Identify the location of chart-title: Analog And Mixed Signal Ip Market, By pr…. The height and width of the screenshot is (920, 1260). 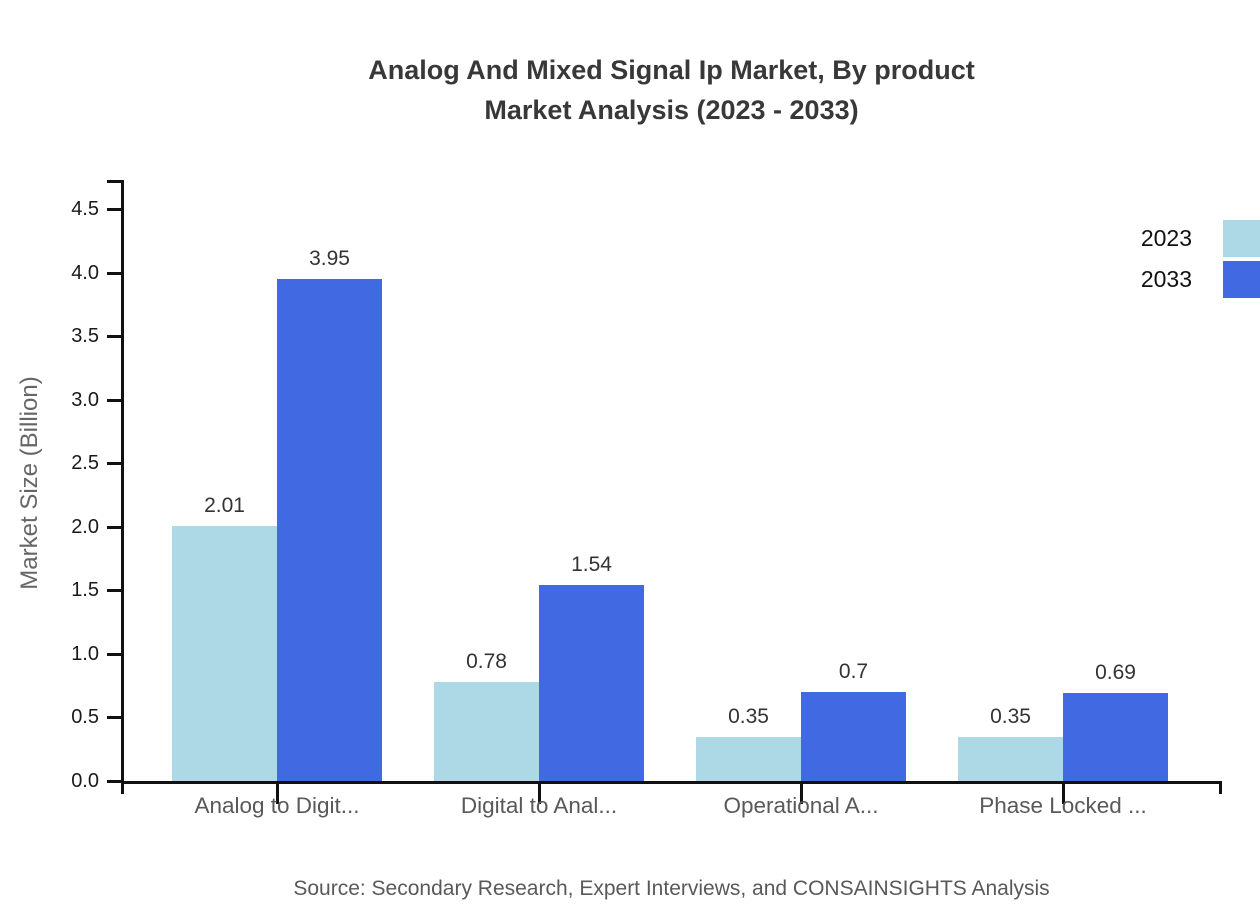
(671, 90).